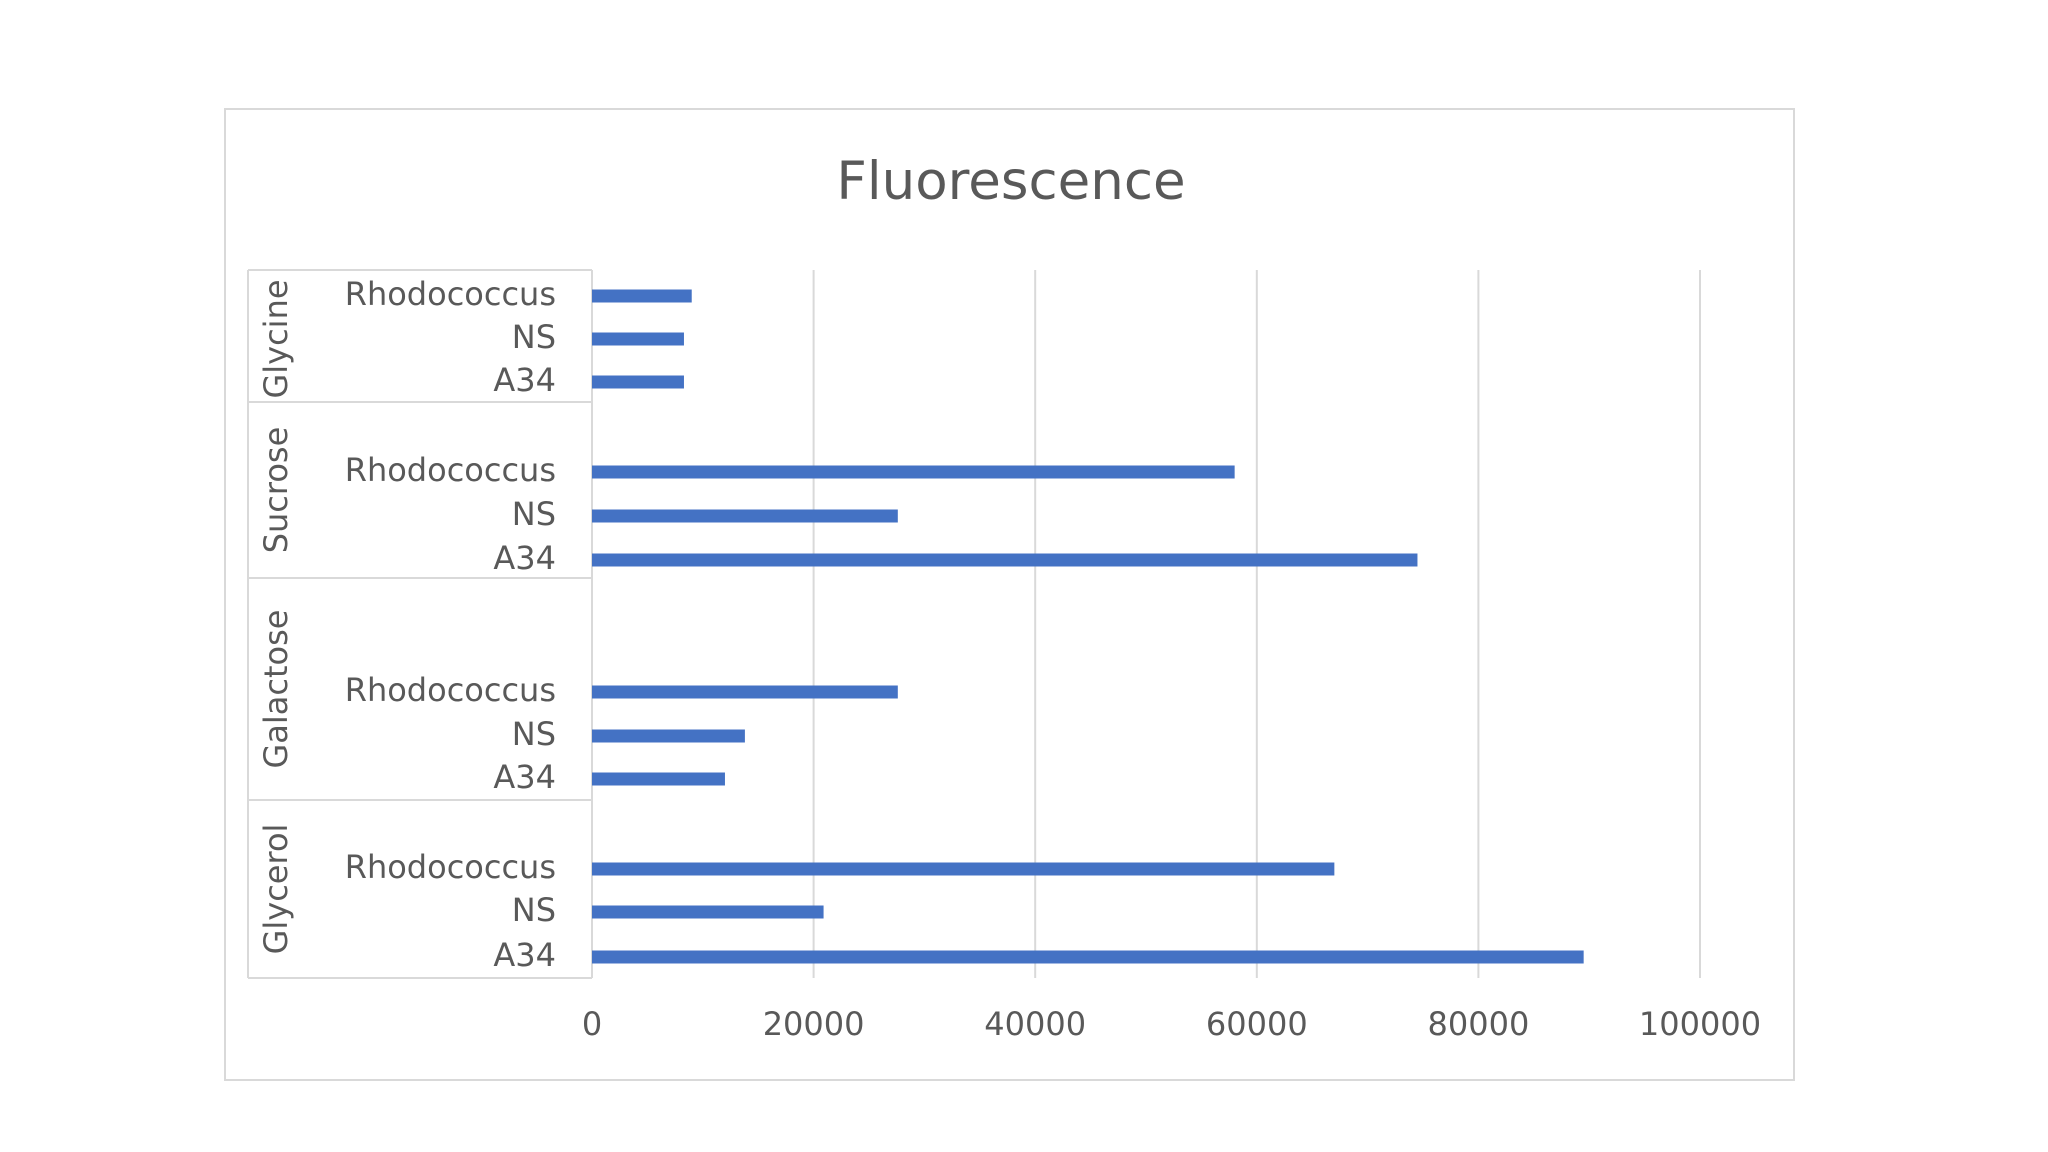 Image resolution: width=2048 pixels, height=1152 pixels. Describe the element at coordinates (1700, 1024) in the screenshot. I see `x-tick-label: 100000` at that location.